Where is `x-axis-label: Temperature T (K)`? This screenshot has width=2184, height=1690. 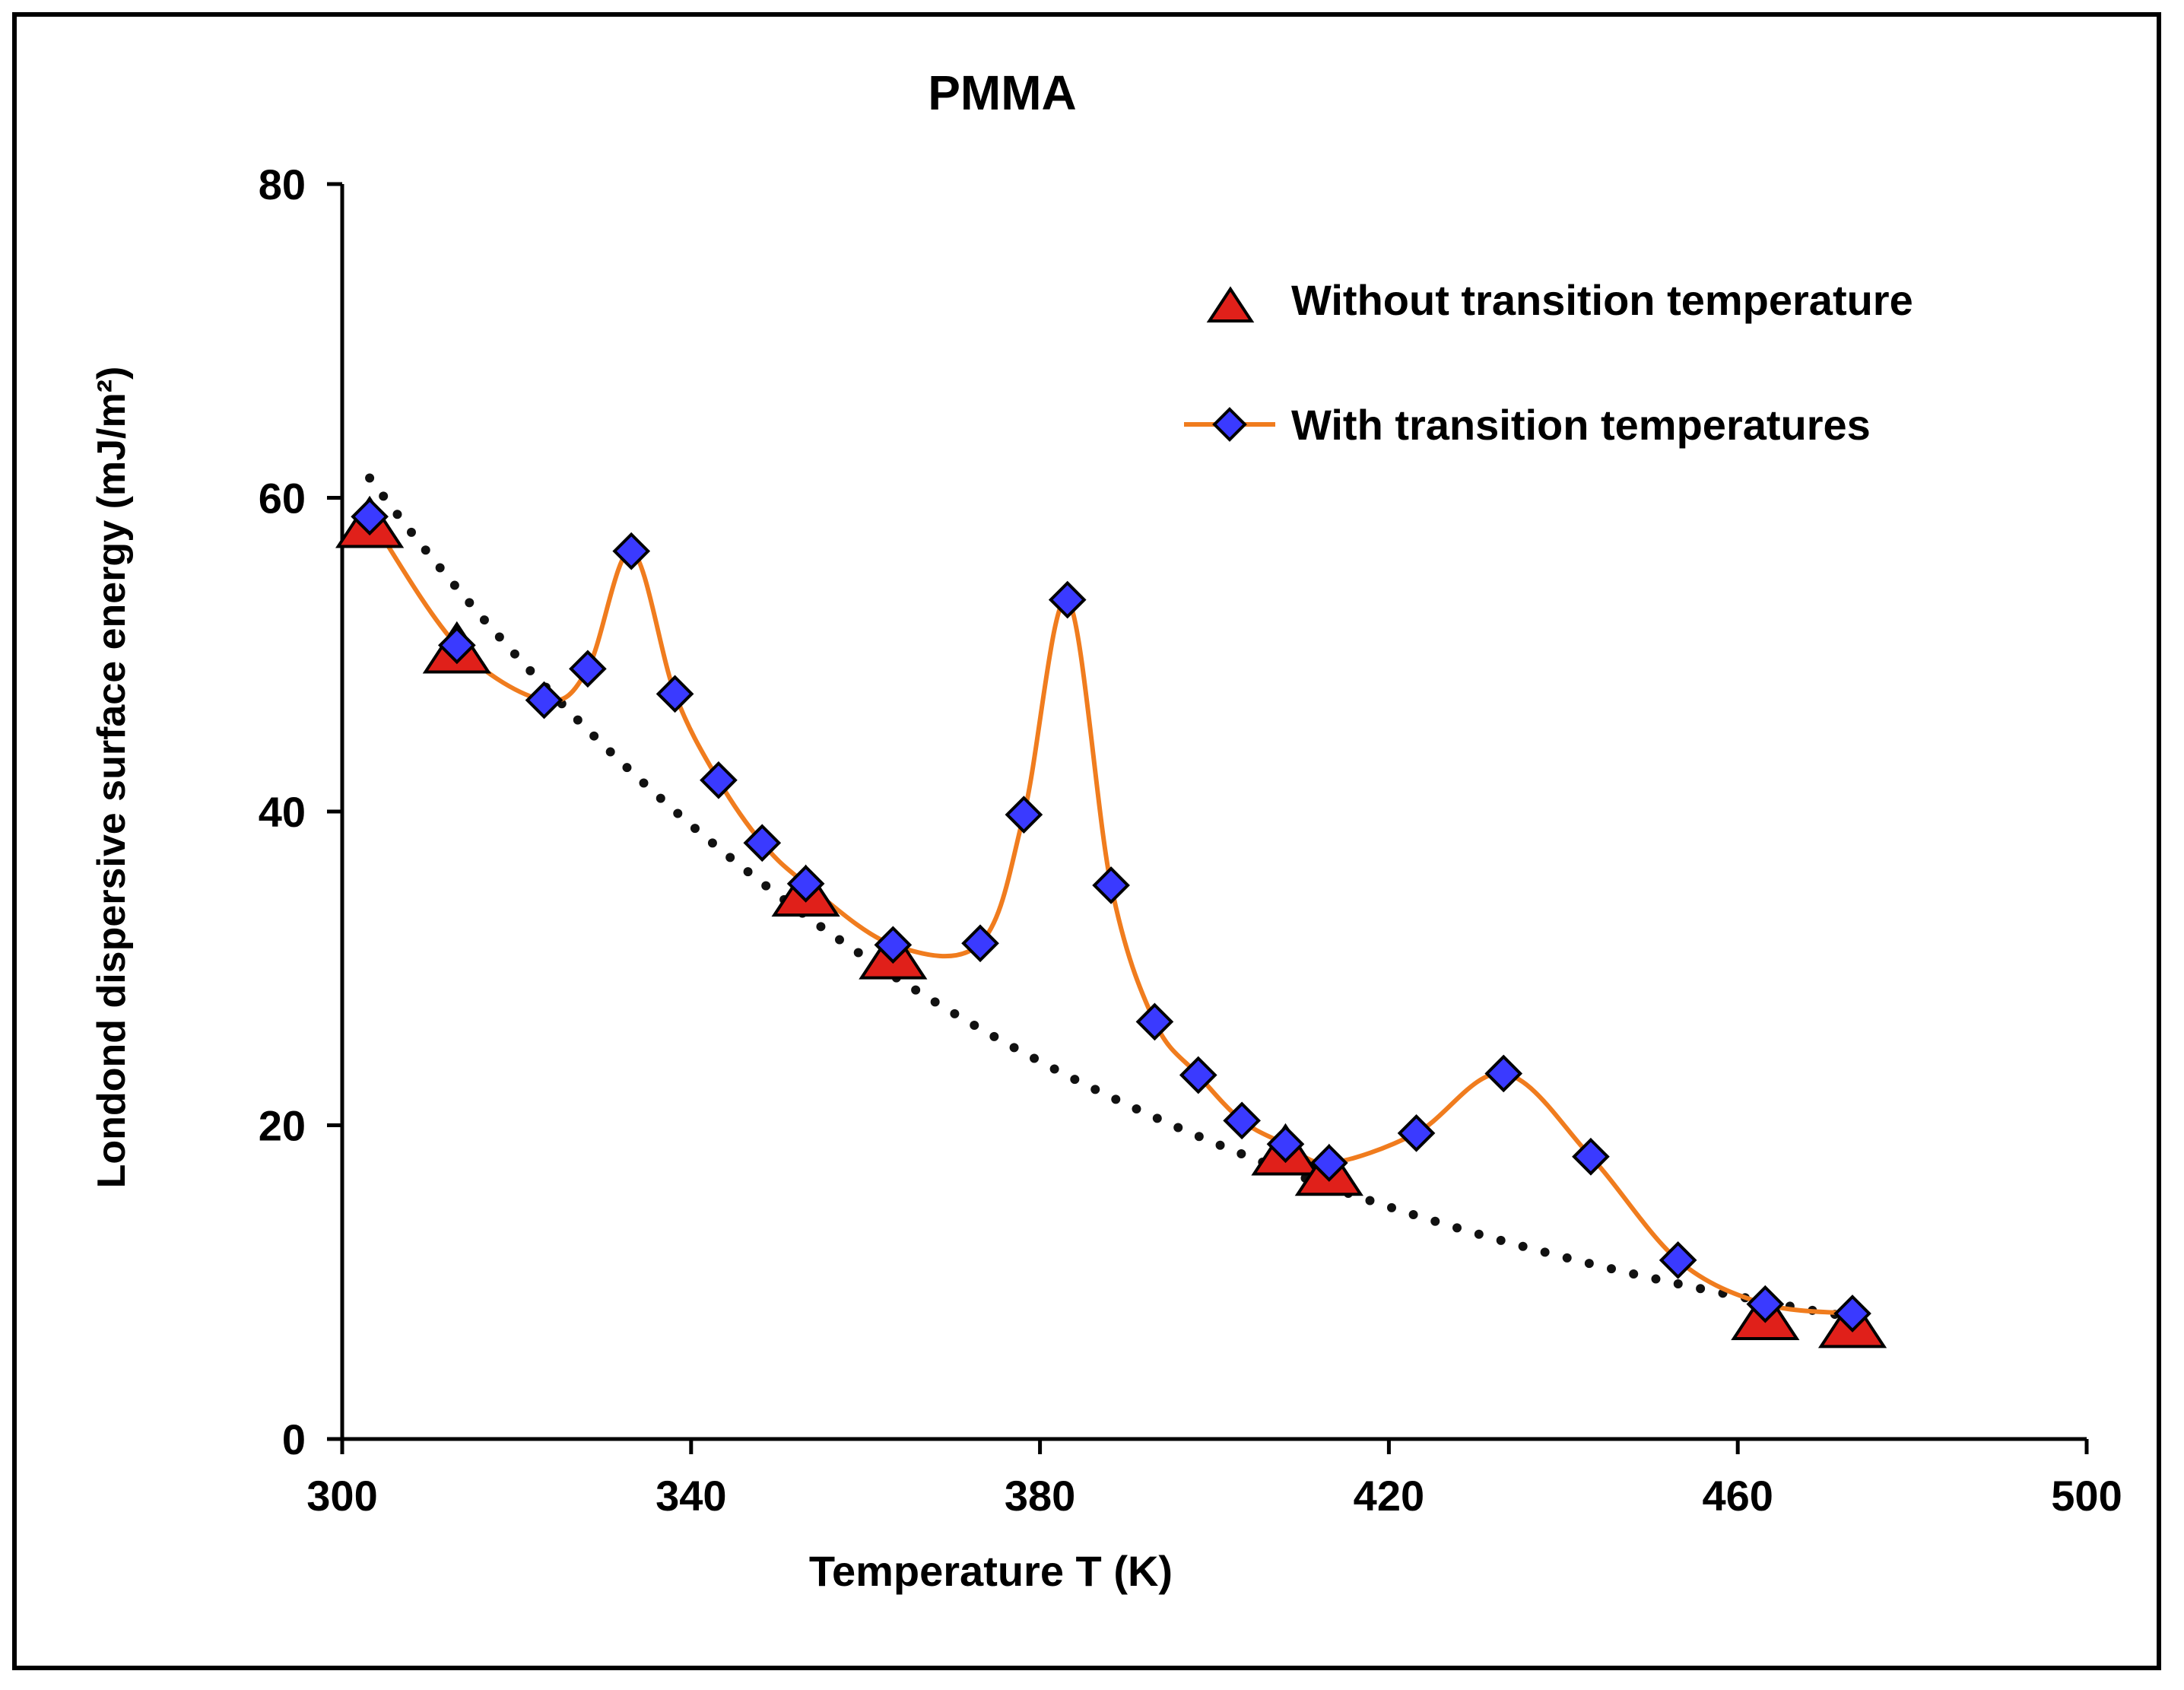
x-axis-label: Temperature T (K) is located at coordinates (991, 1571).